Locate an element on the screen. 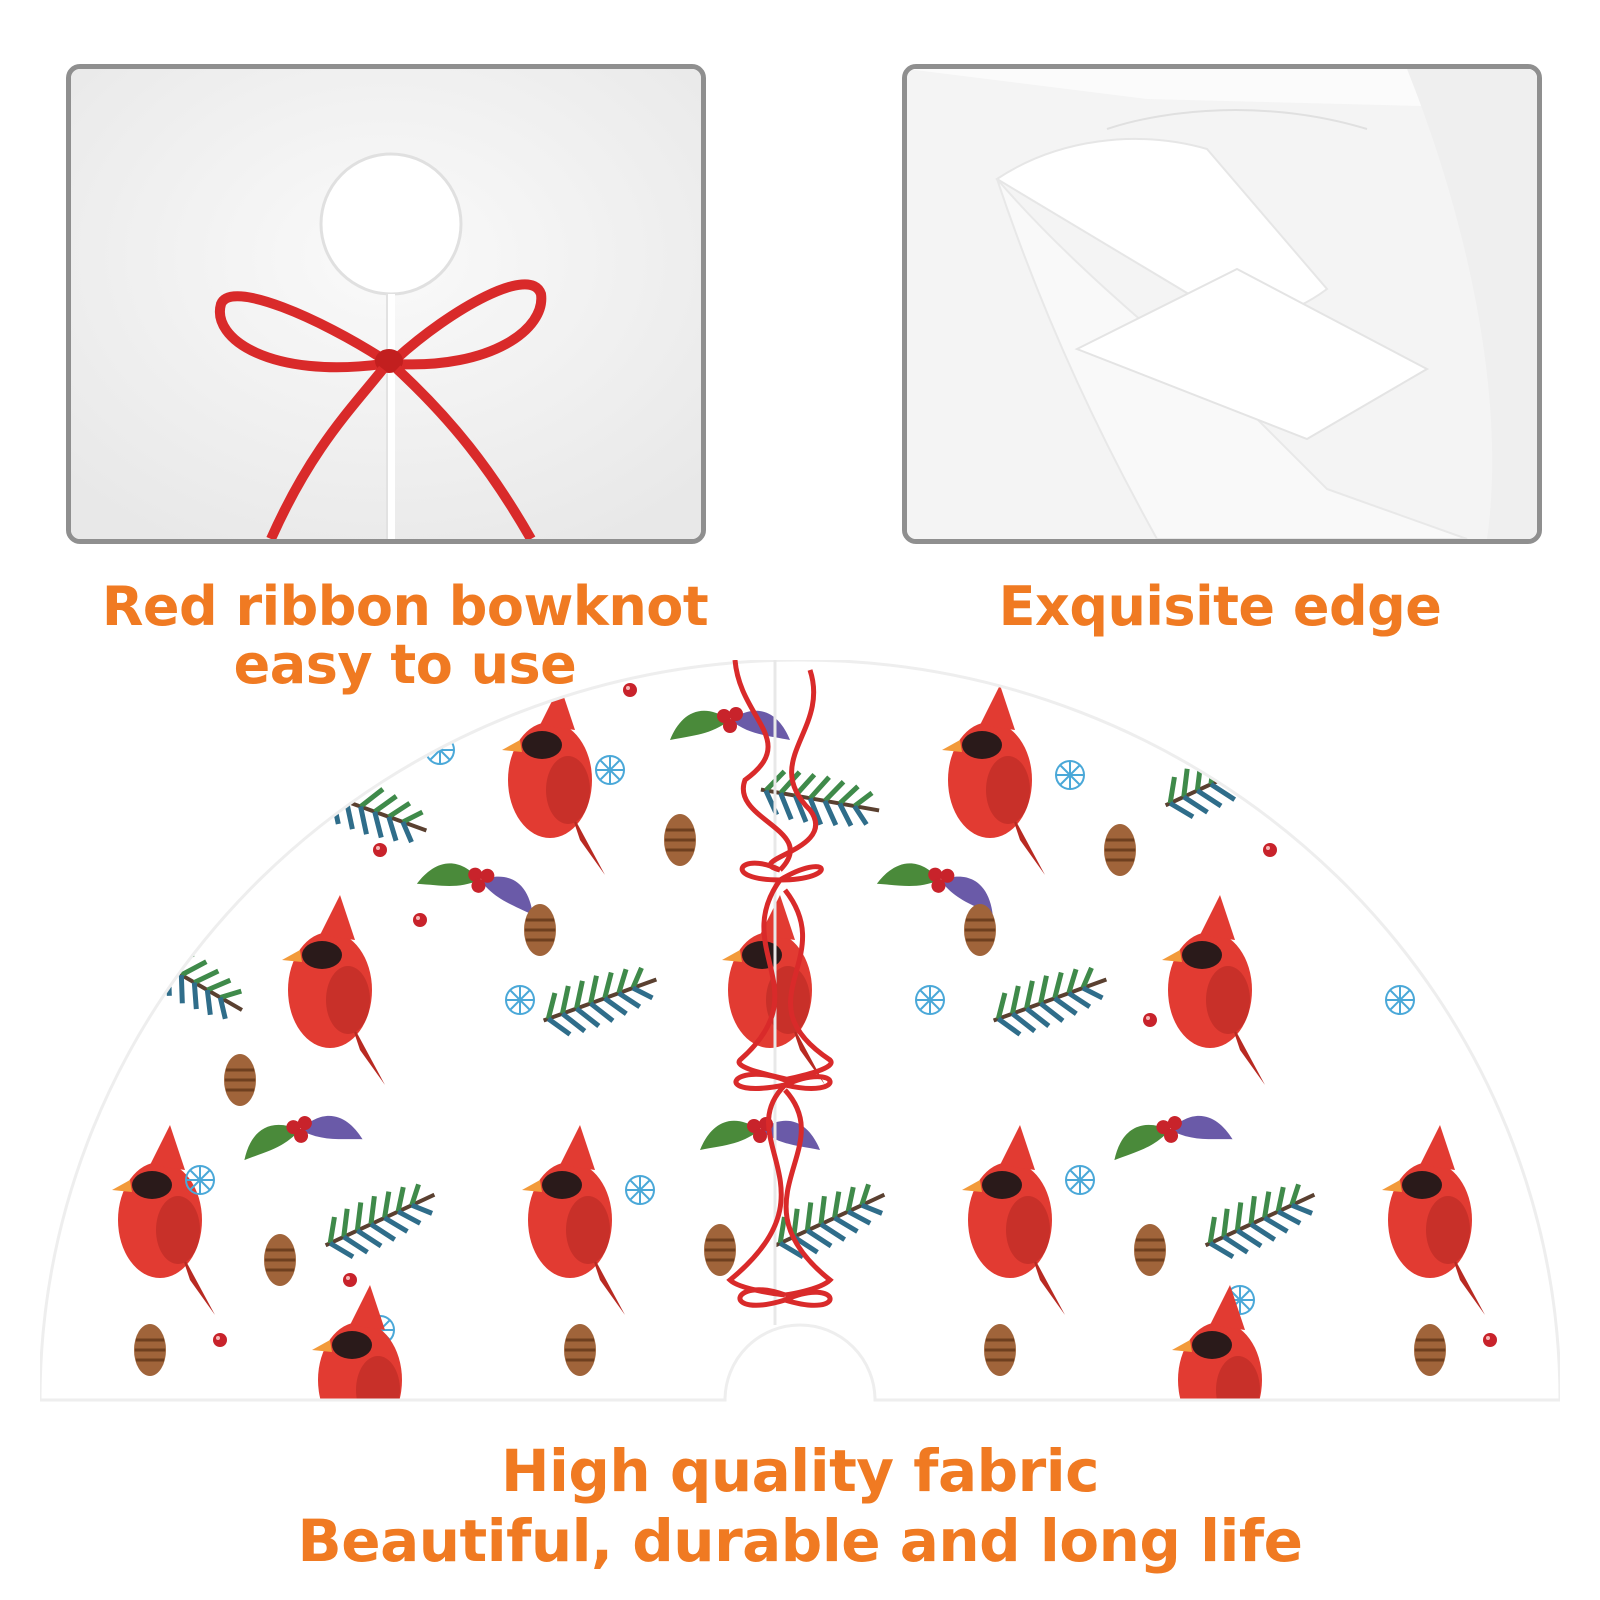  ribbon-caption: Red ribbon bowknot easy to use is located at coordinates (405, 636).